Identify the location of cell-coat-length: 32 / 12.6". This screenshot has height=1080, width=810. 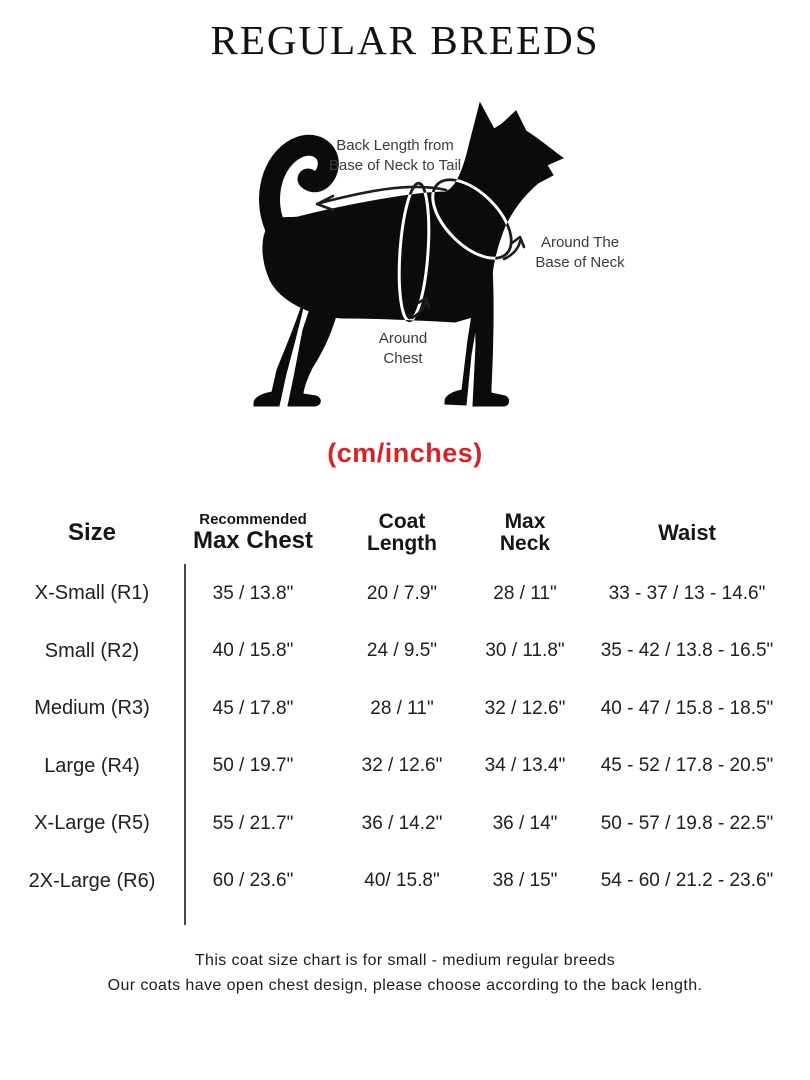
(402, 766).